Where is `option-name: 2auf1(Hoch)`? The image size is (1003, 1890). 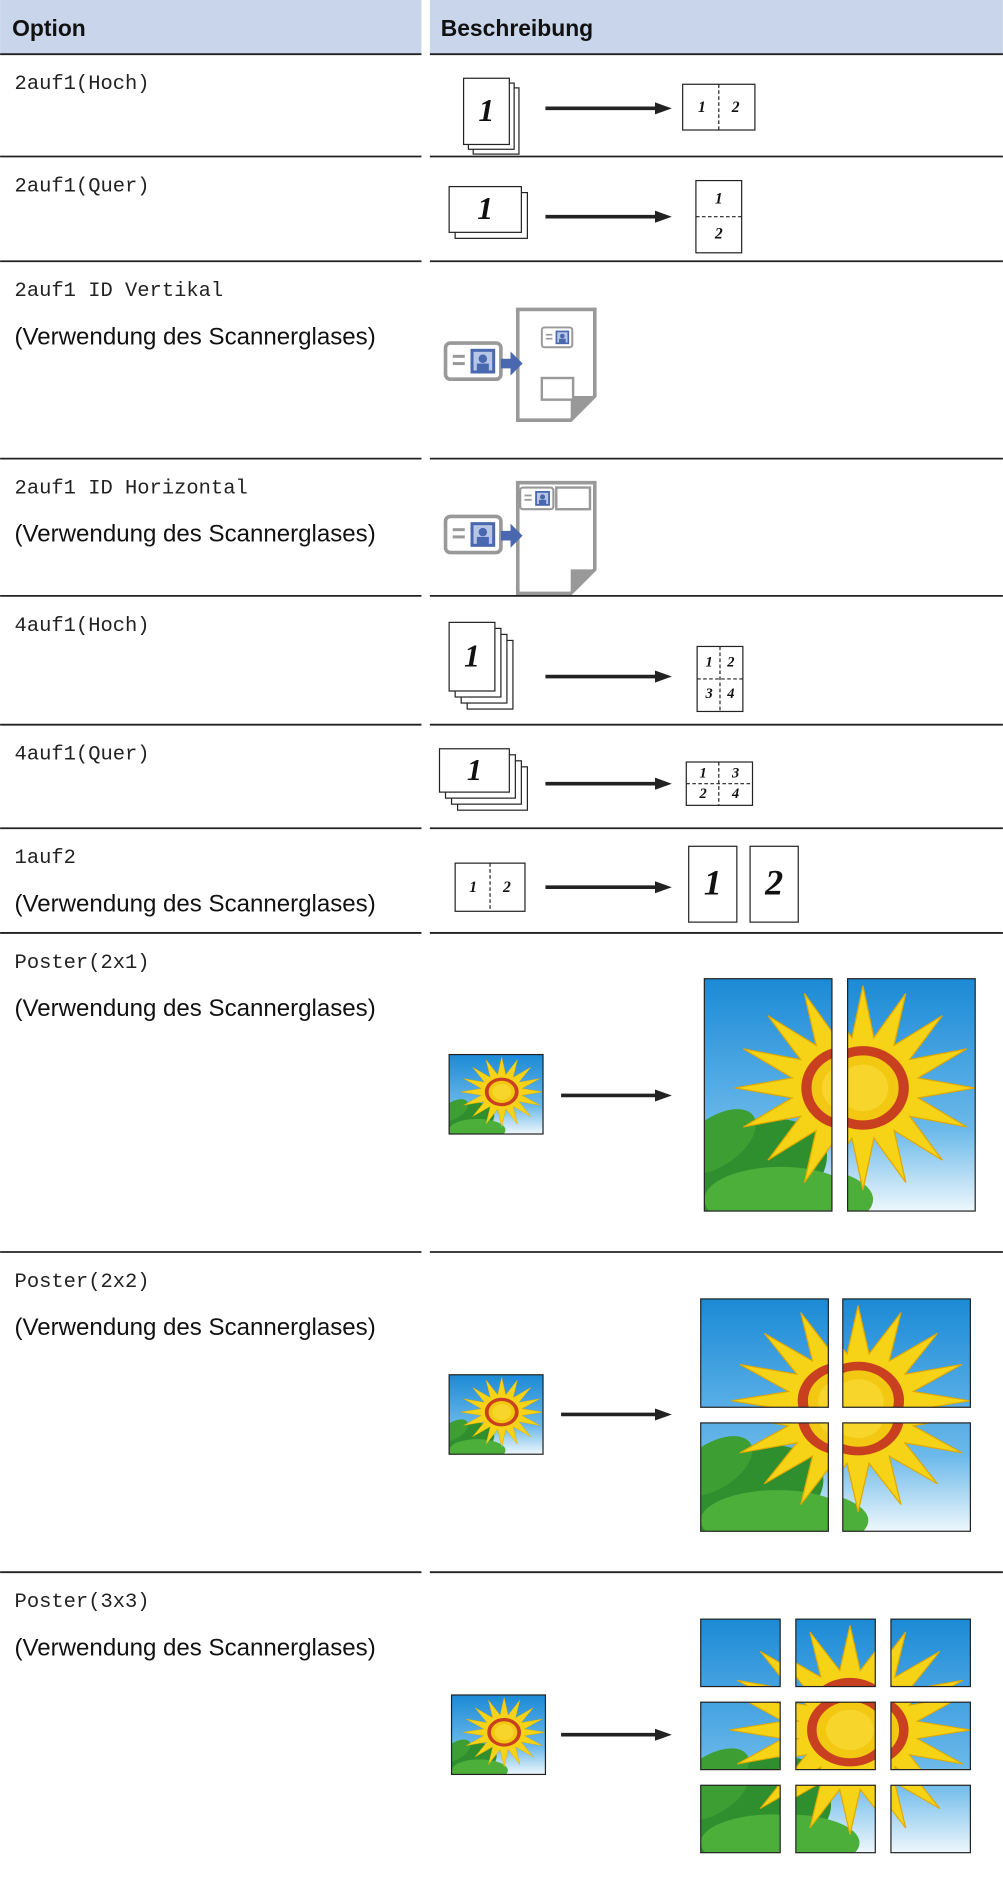
option-name: 2auf1(Hoch) is located at coordinates (82, 84).